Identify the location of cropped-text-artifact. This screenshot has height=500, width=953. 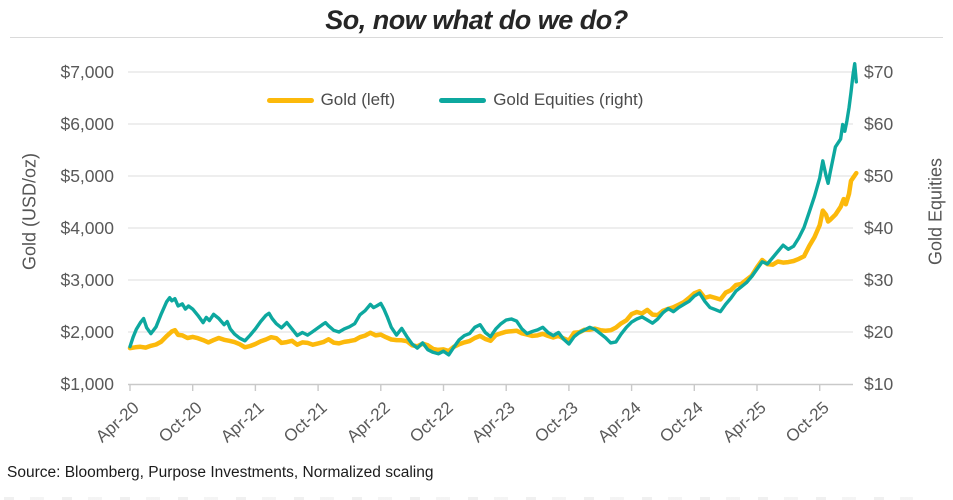
(458, 498).